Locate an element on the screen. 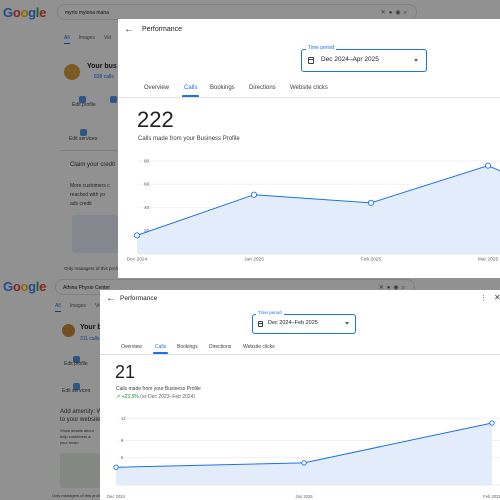 The height and width of the screenshot is (500, 500). claim-line-1: More customers c is located at coordinates (90, 186).